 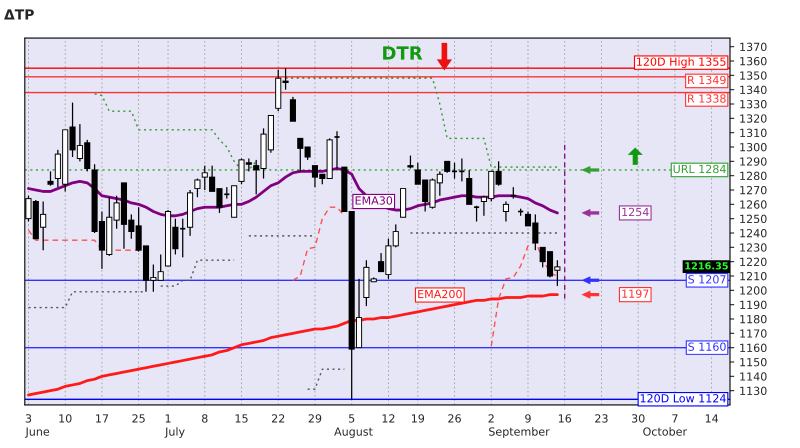 What do you see at coordinates (753, 262) in the screenshot?
I see `y-tick-label: 1220` at bounding box center [753, 262].